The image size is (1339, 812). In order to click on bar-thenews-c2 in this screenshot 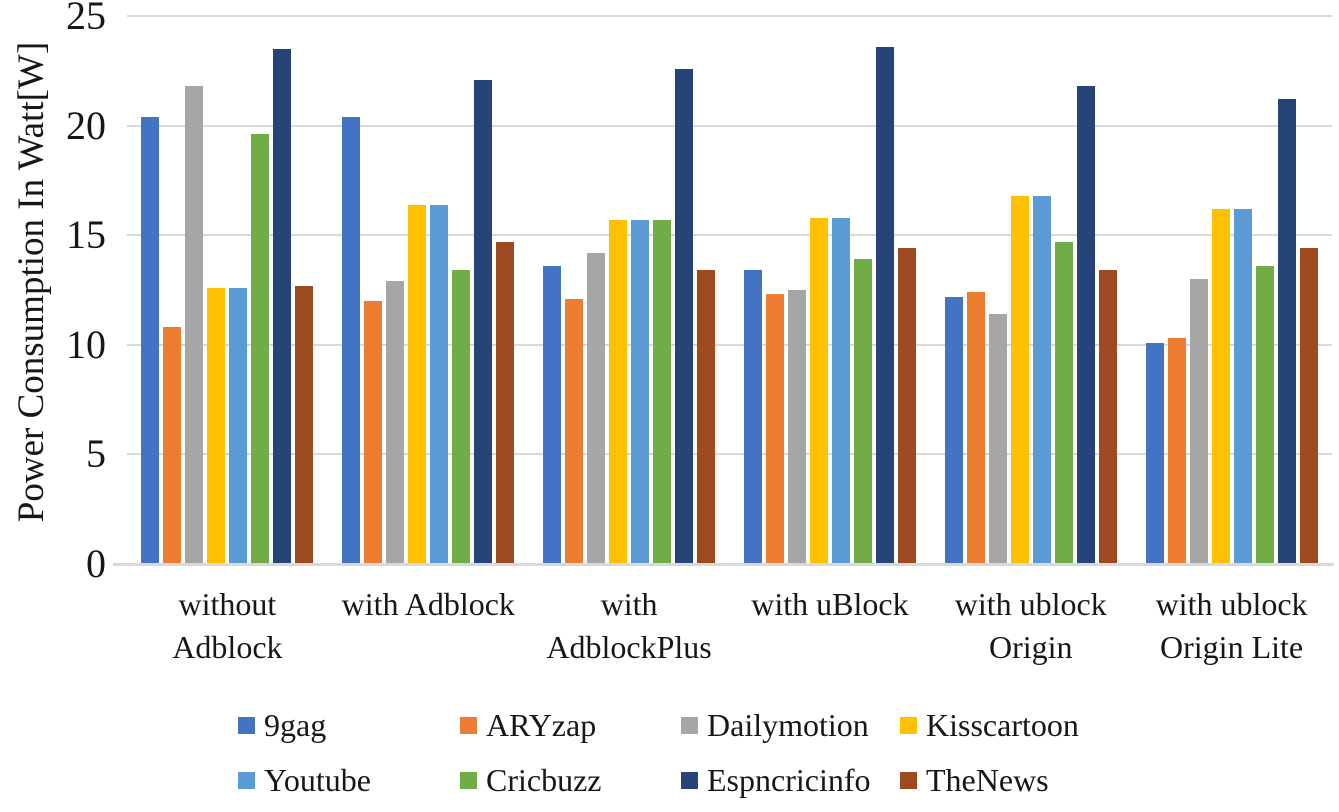, I will do `click(706, 417)`.